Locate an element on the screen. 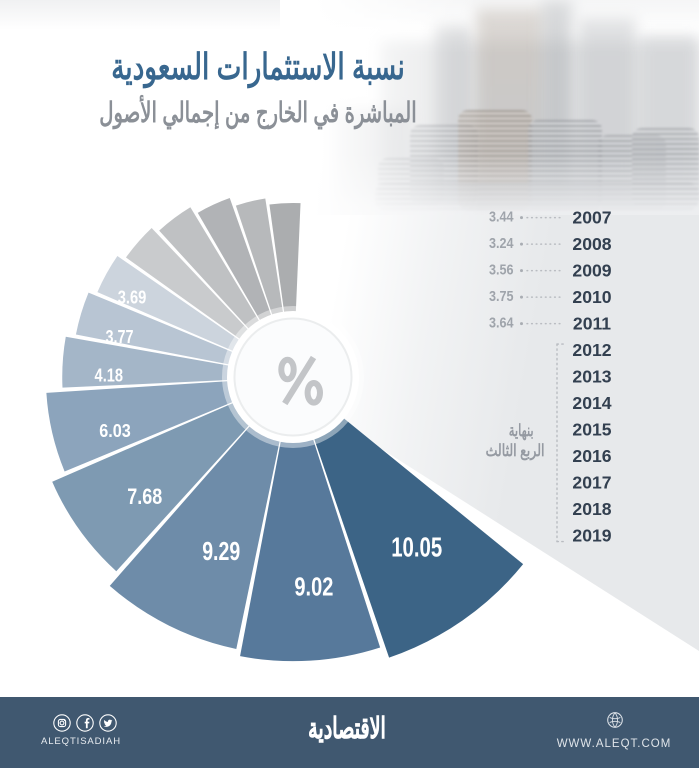 The image size is (699, 768). svg-text: 3.75 is located at coordinates (501, 297).